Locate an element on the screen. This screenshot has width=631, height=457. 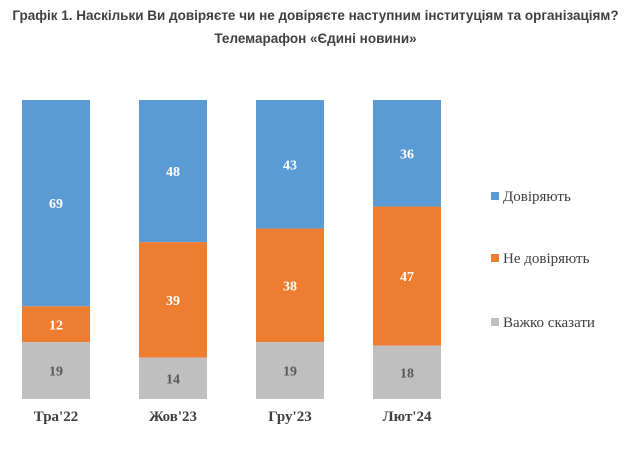
legend-label: Довіряють is located at coordinates (537, 197).